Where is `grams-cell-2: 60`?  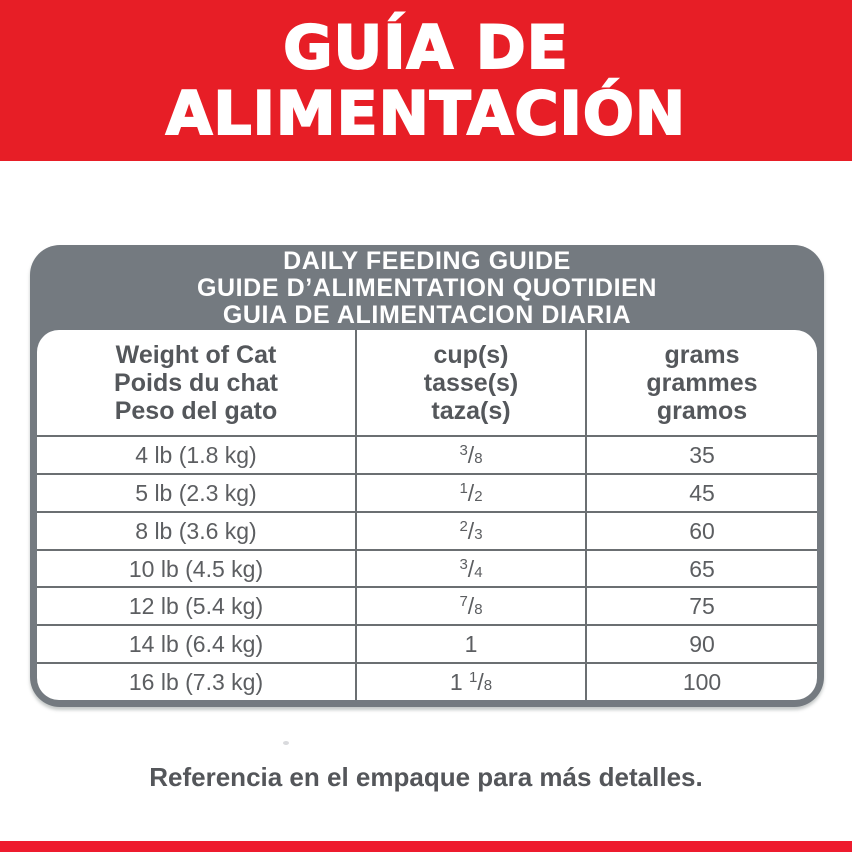 grams-cell-2: 60 is located at coordinates (702, 531).